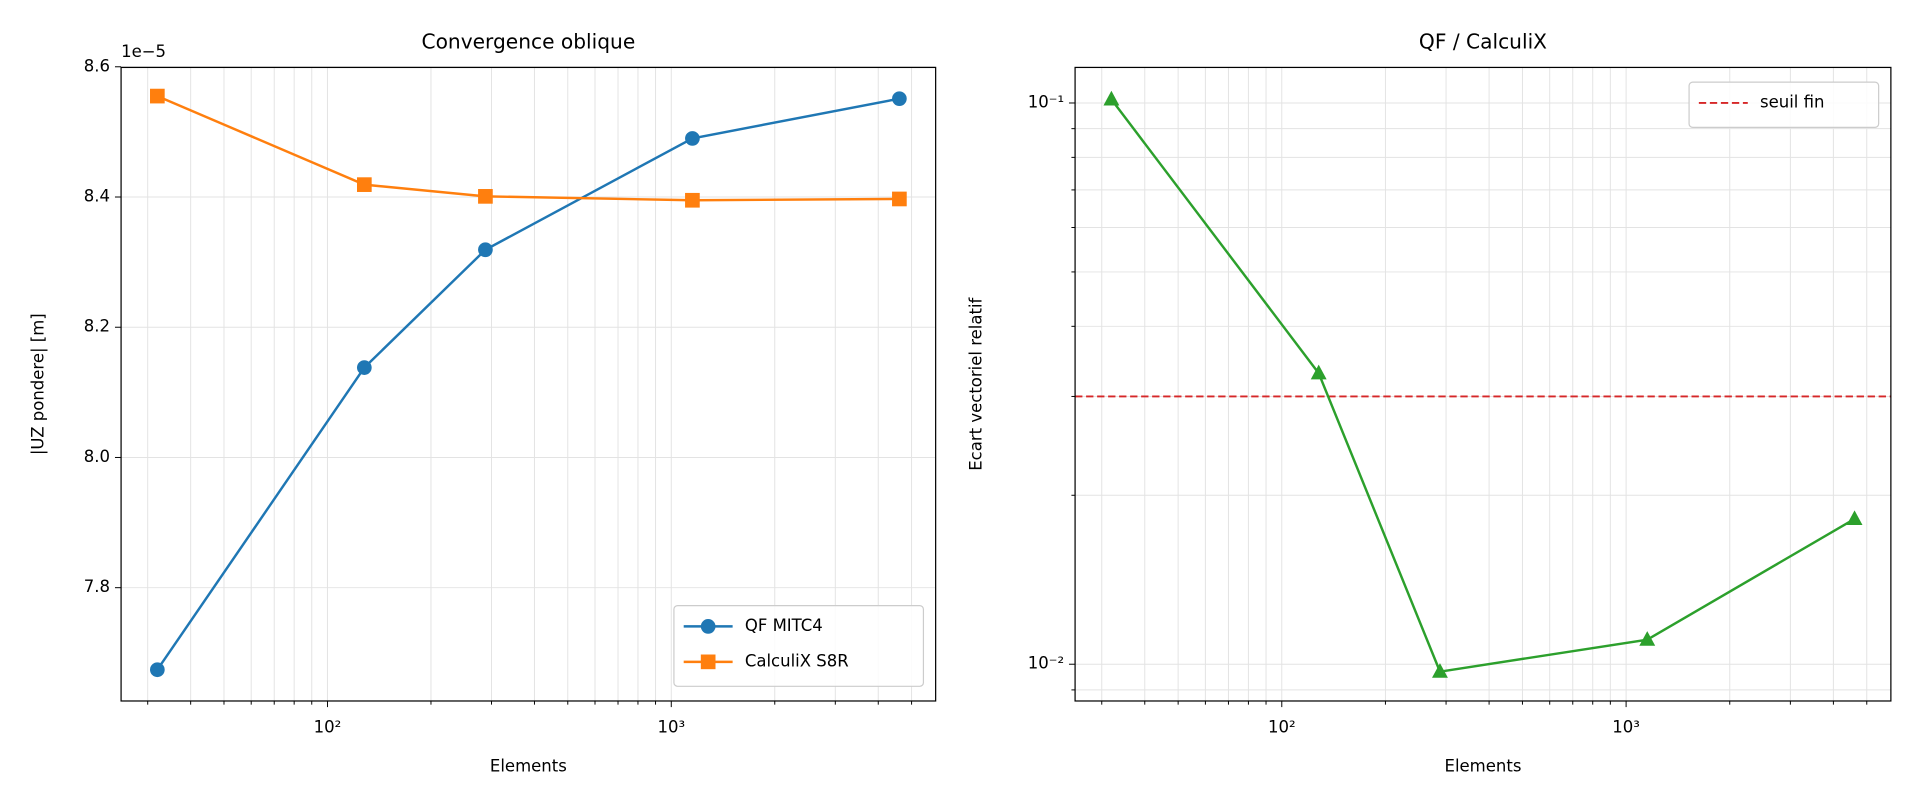 This screenshot has height=810, width=1908. Describe the element at coordinates (97, 196) in the screenshot. I see `y-tick-label: 8.4` at that location.